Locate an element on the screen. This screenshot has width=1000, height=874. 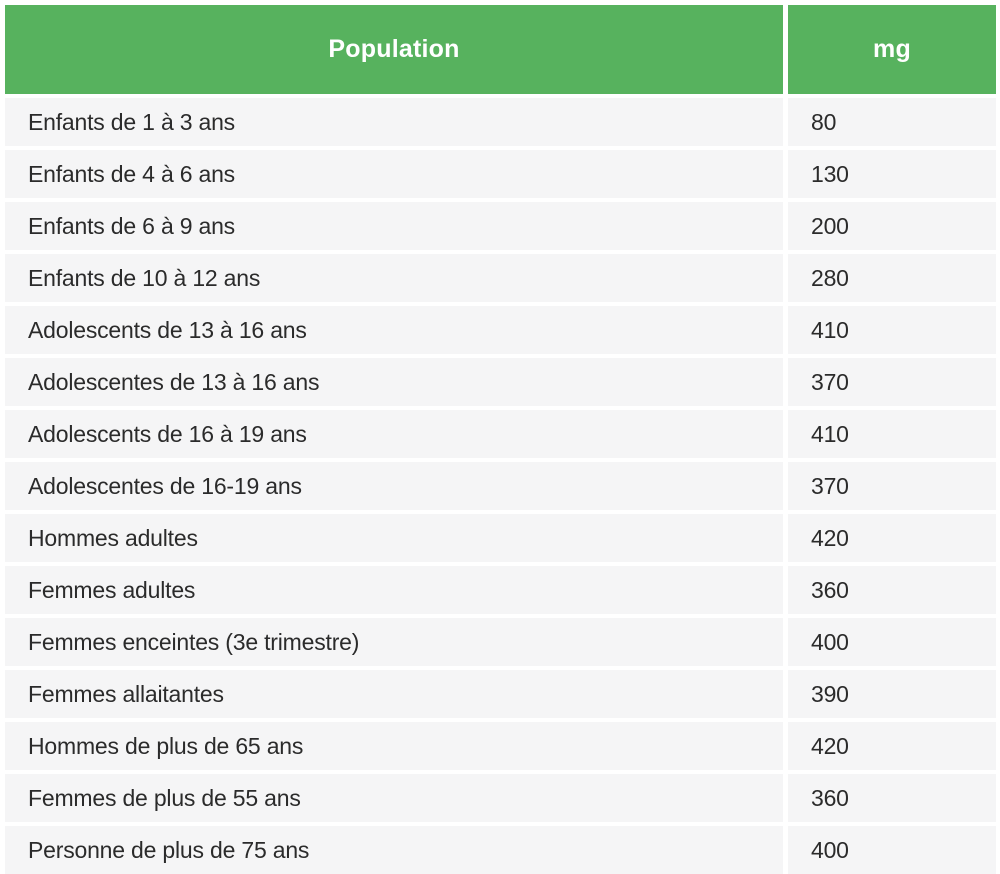
population-cell: Adolescents de 13 à 16 ans is located at coordinates (394, 330).